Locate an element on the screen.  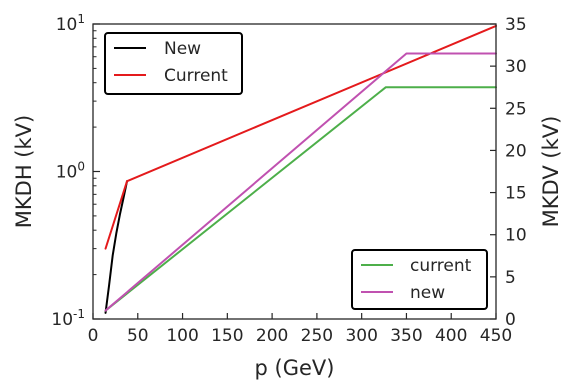
x-tick-label: 450 is located at coordinates (496, 336).